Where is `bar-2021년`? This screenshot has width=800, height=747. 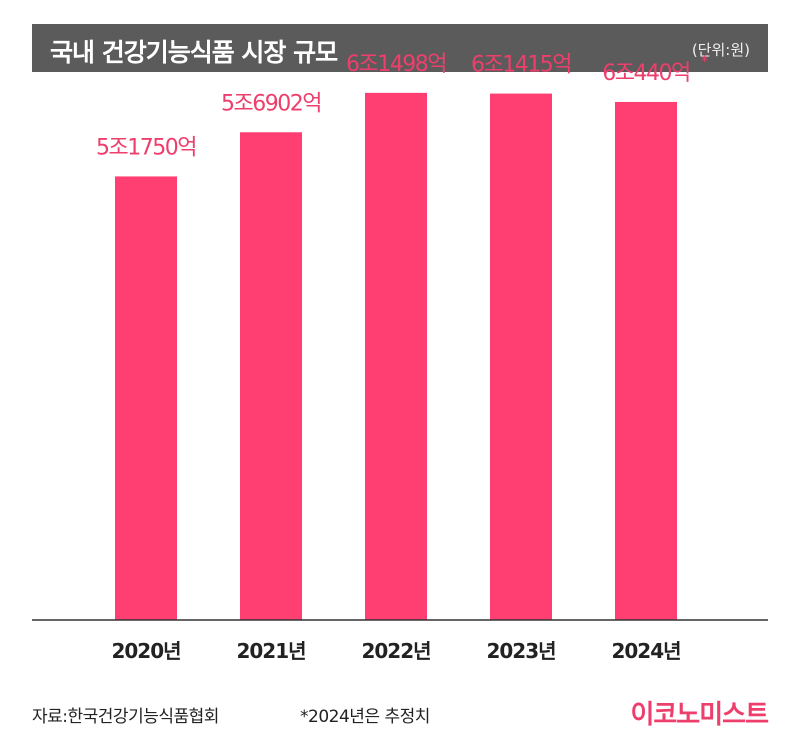 bar-2021년 is located at coordinates (271, 376).